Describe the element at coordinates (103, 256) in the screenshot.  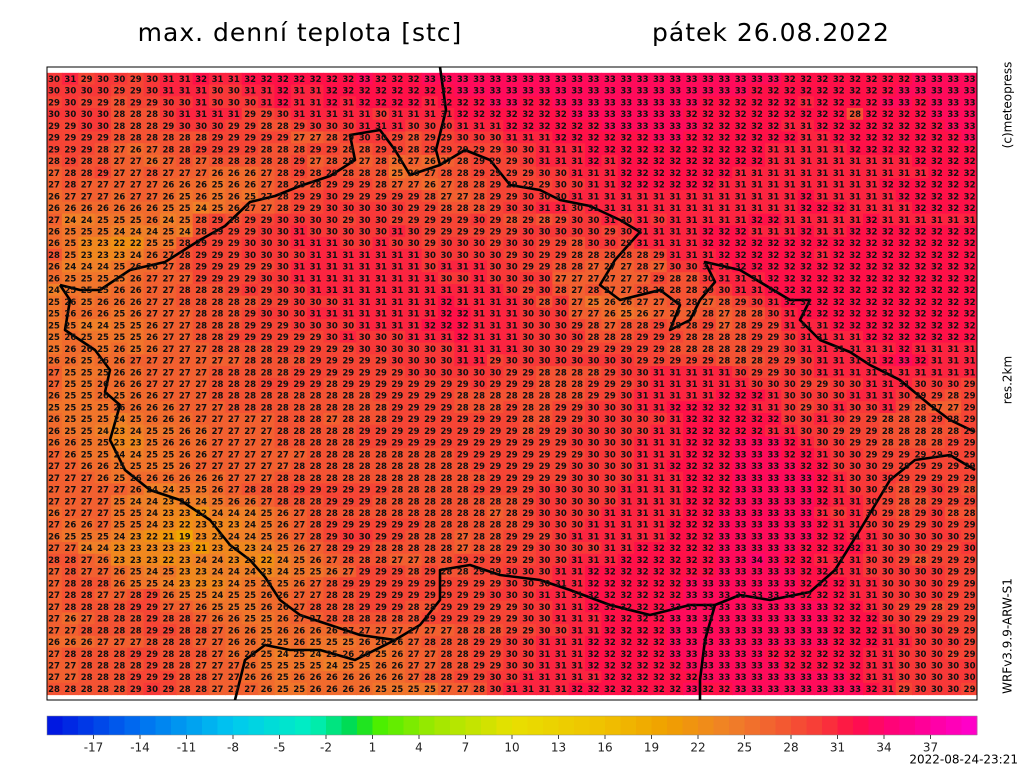
I see `temperature-value: 23` at that location.